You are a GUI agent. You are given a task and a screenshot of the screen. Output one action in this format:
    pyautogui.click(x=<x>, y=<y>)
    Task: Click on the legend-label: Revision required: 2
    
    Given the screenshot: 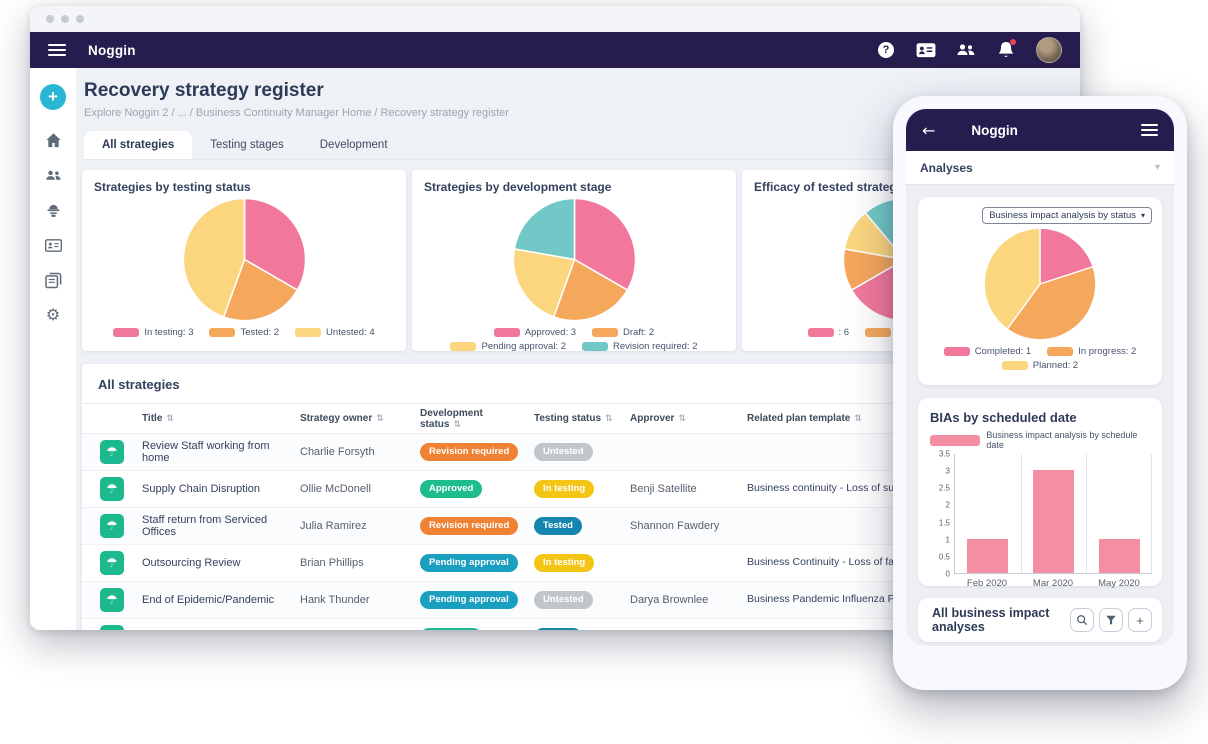 What is the action you would take?
    pyautogui.click(x=655, y=346)
    